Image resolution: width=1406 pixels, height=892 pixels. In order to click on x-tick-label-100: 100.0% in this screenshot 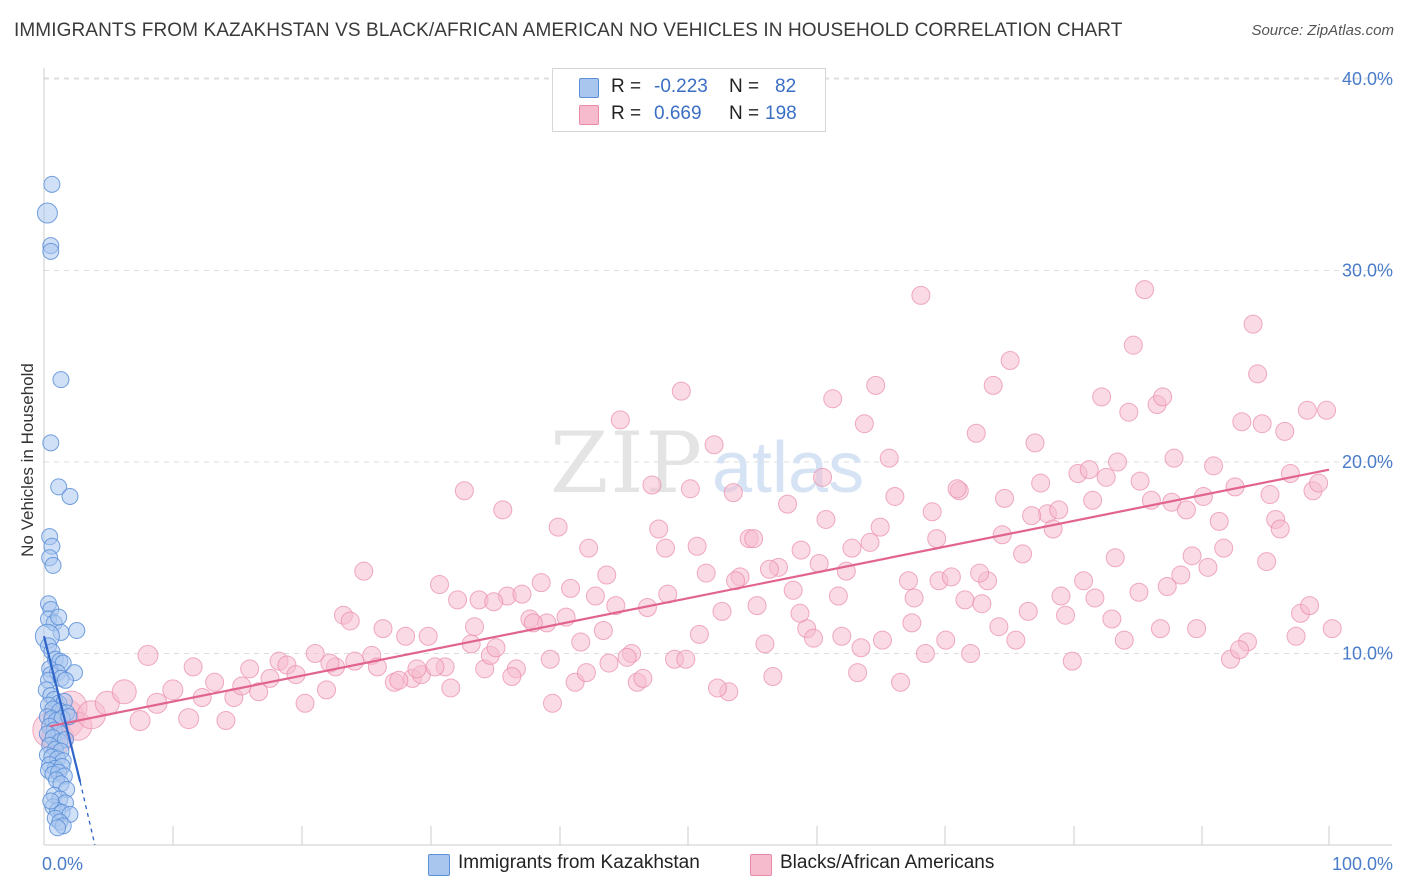, I will do `click(1362, 864)`.